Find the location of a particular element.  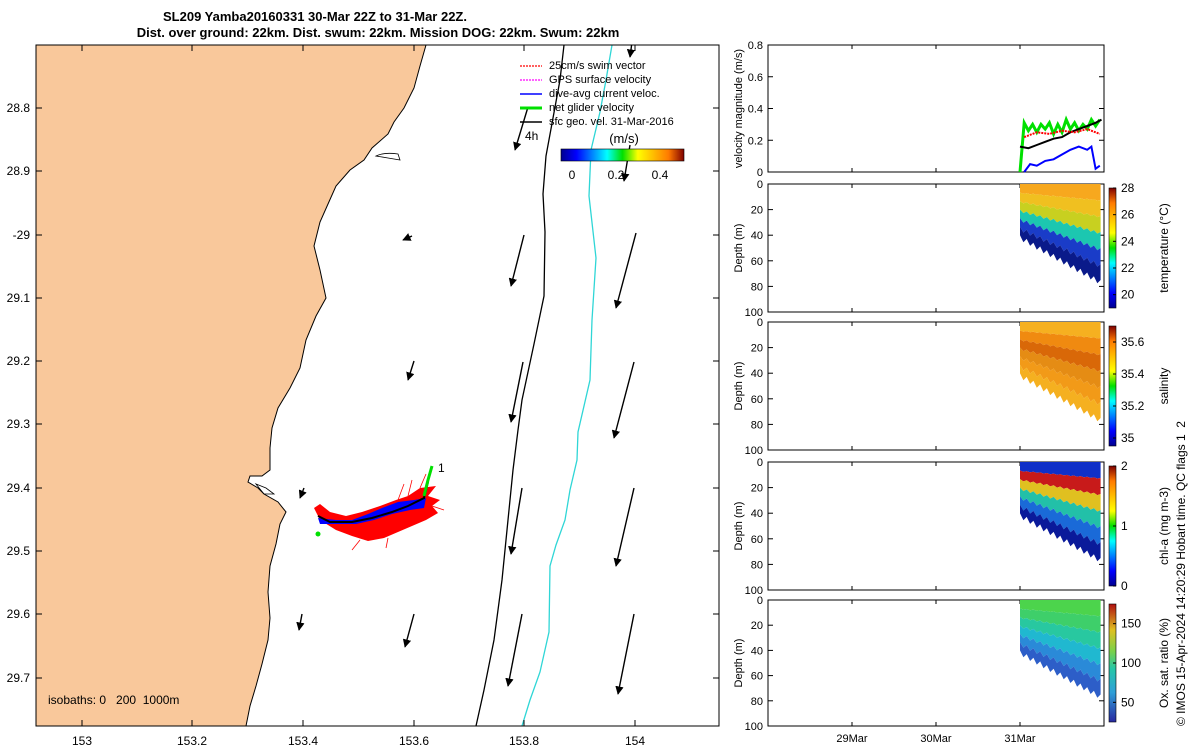

map-xtick-label: 153.2 is located at coordinates (192, 741).